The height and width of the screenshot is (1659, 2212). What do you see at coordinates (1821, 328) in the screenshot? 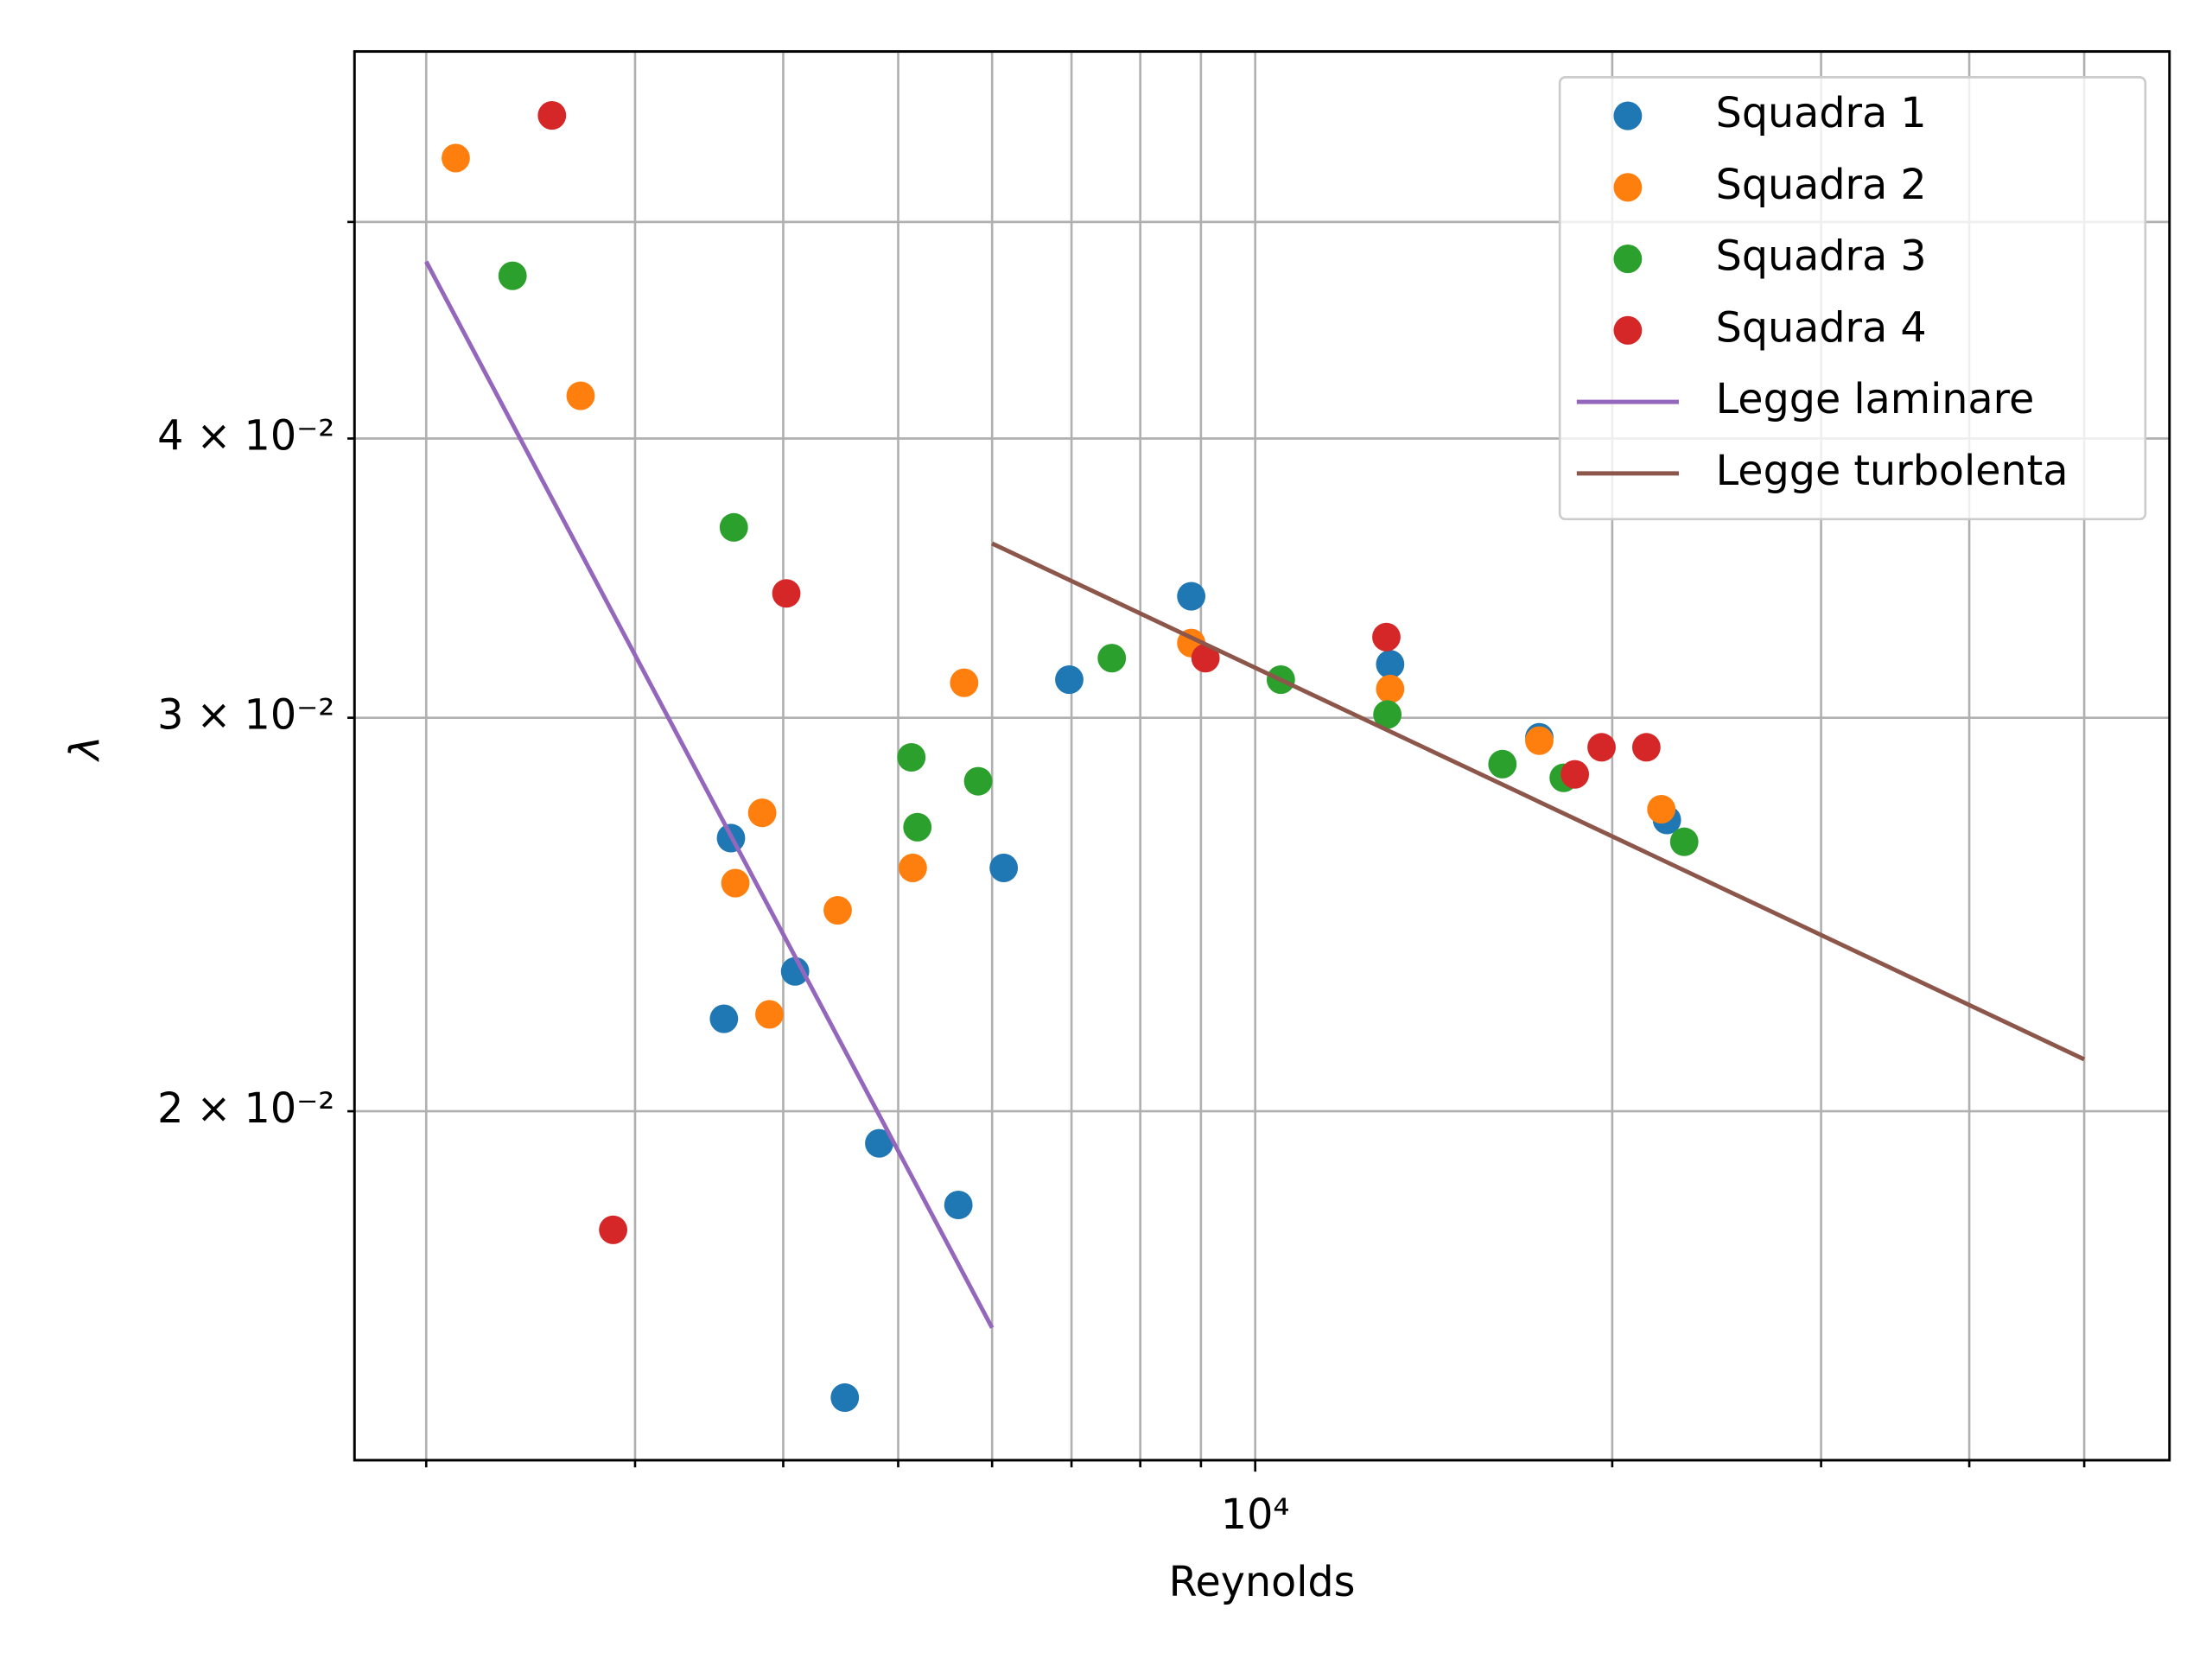
I see `legend-label: Squadra 4` at bounding box center [1821, 328].